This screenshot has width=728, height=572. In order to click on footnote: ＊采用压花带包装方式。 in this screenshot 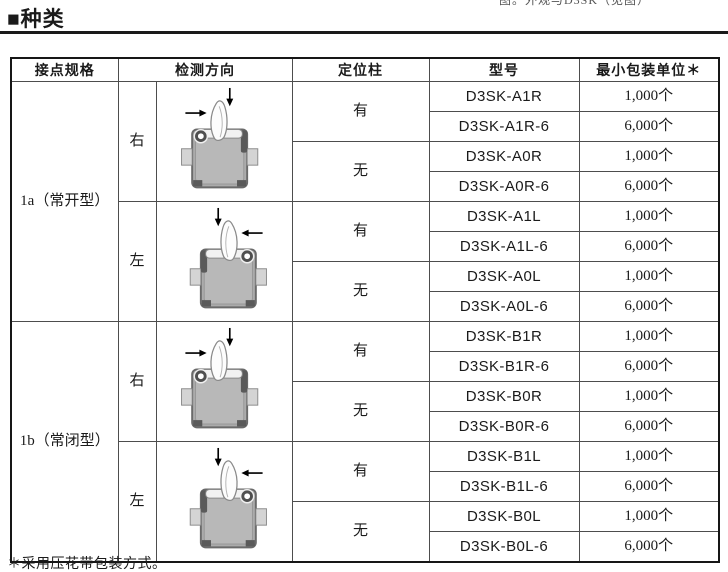, I will do `click(87, 564)`.